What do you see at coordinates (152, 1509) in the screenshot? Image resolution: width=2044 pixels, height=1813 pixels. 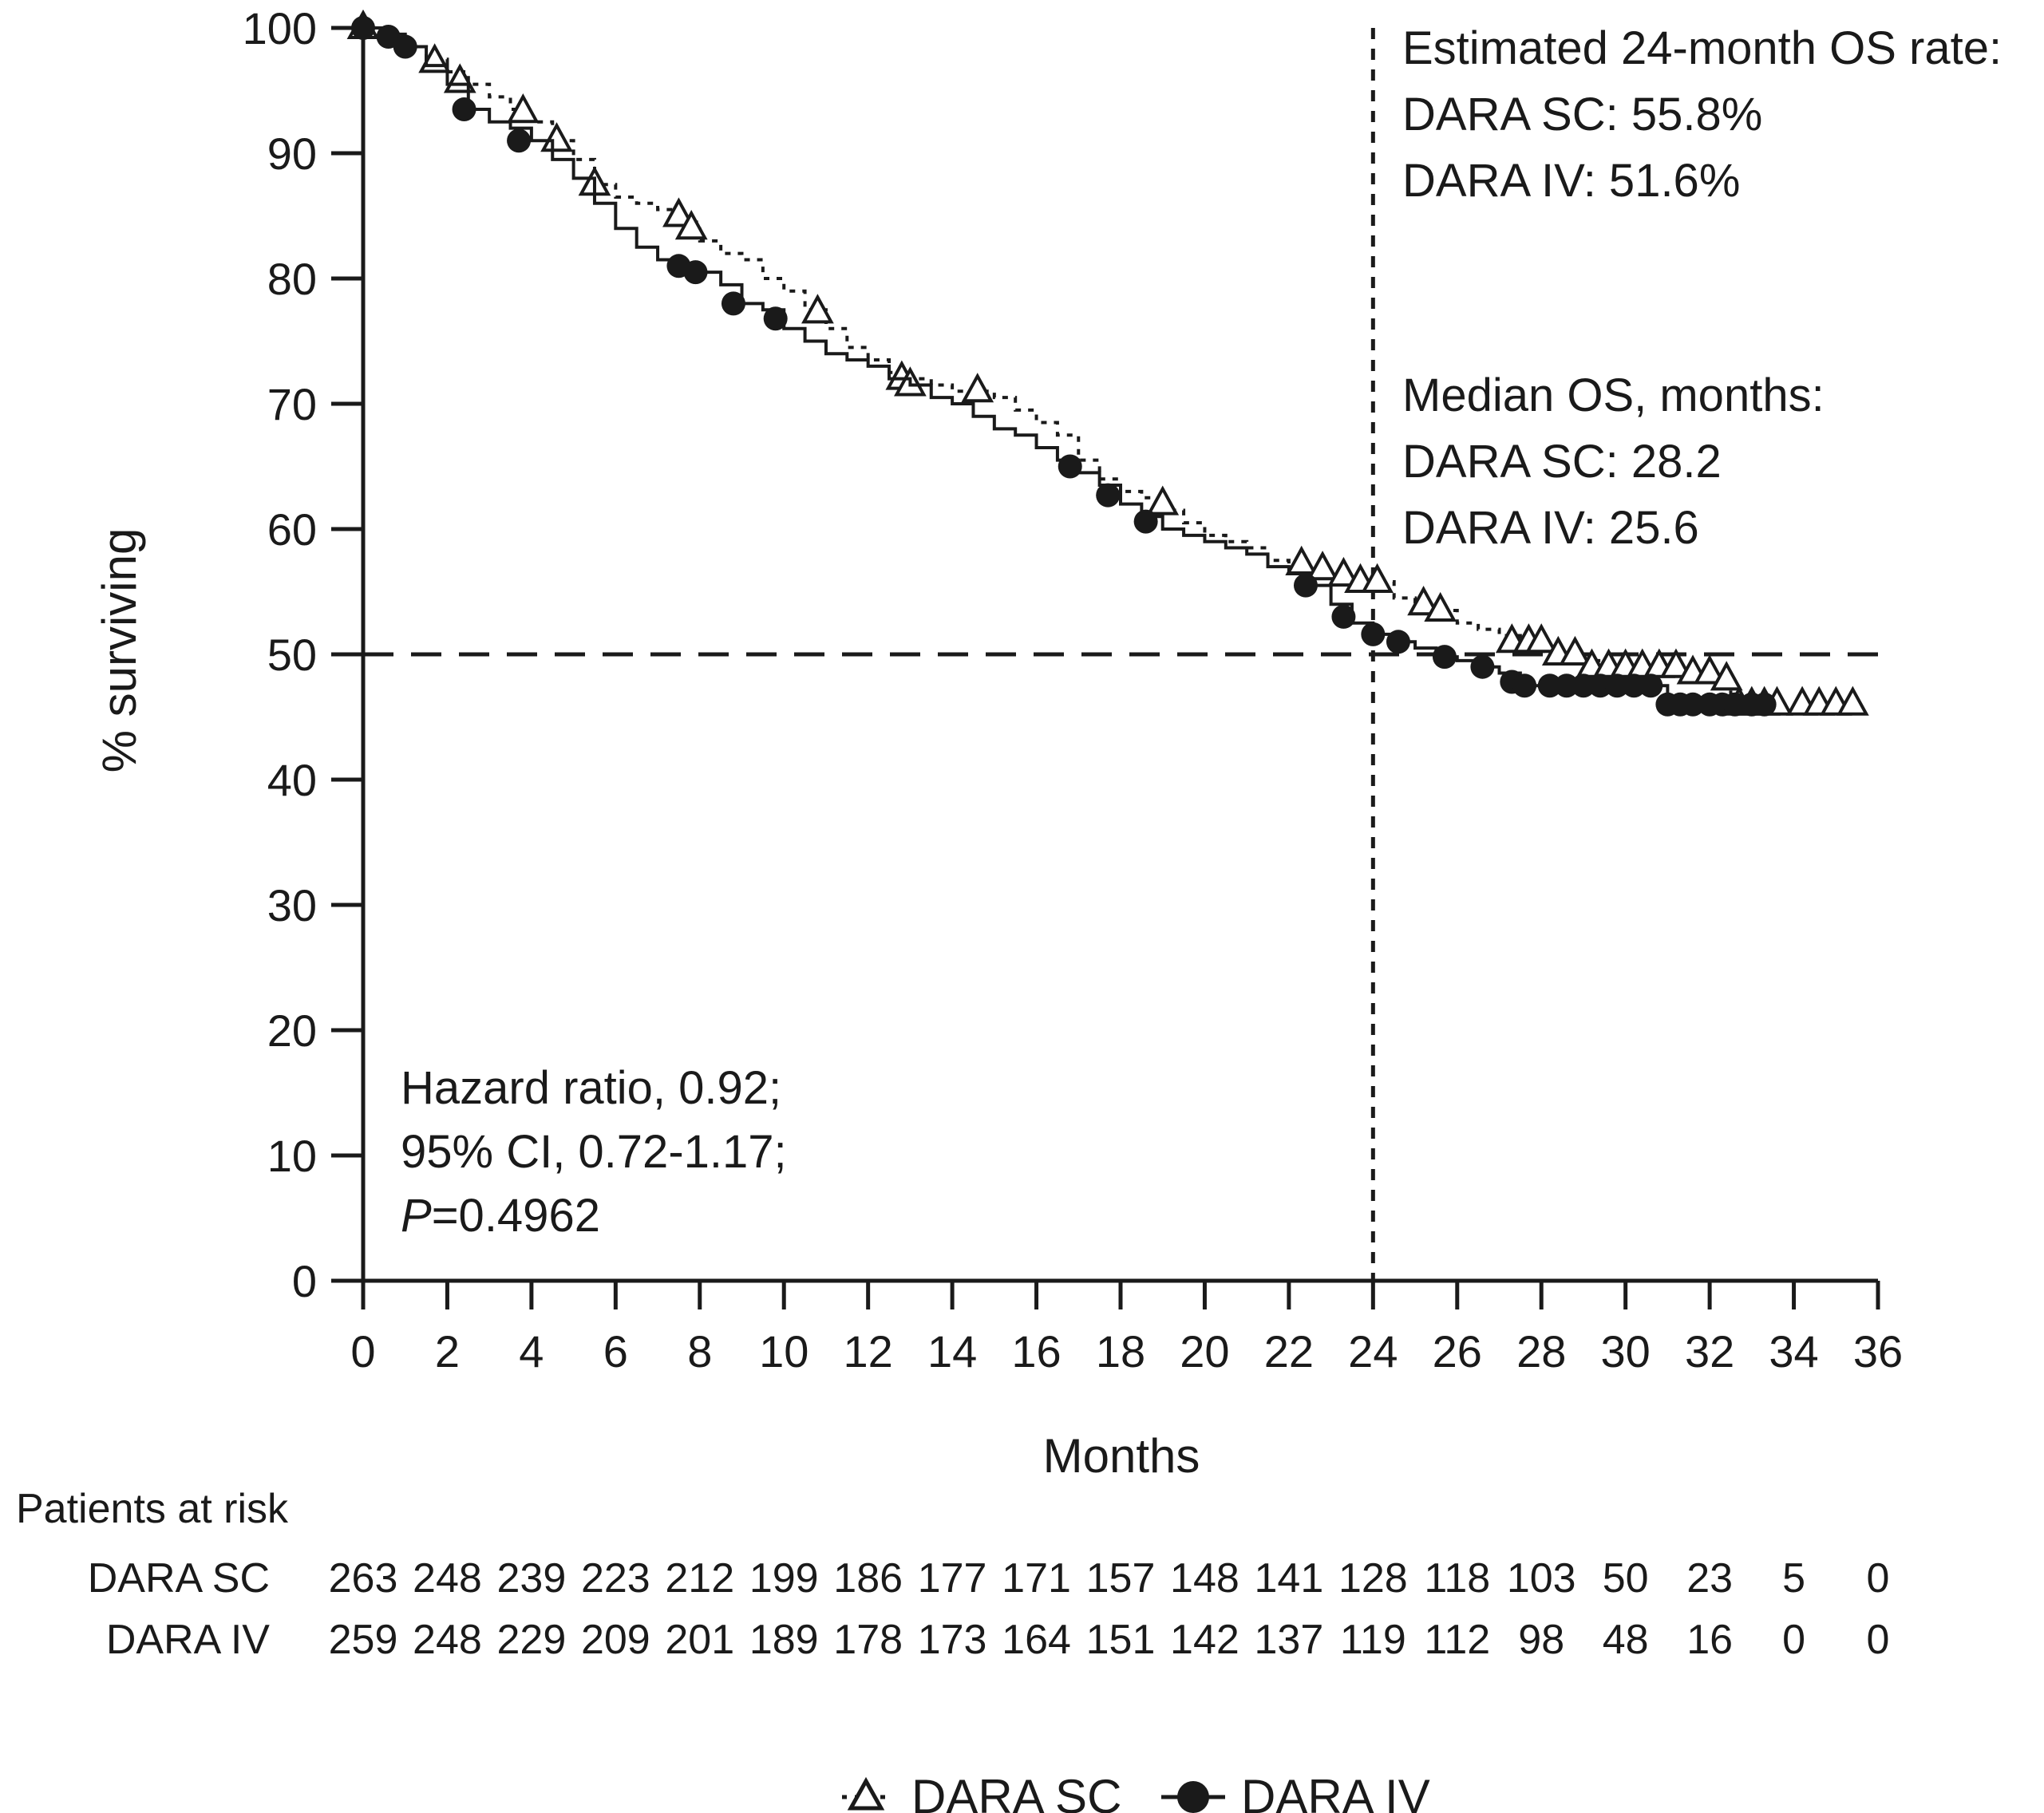 I see `risk-table-title: Patients at risk` at bounding box center [152, 1509].